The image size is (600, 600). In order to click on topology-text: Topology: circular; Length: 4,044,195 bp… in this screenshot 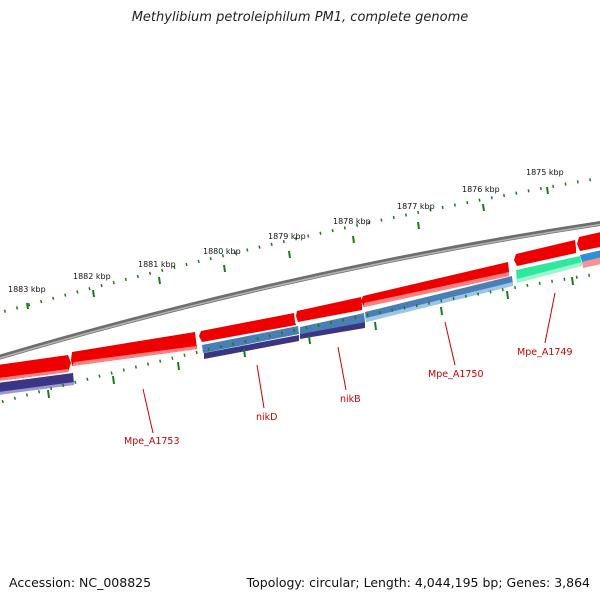, I will do `click(418, 582)`.